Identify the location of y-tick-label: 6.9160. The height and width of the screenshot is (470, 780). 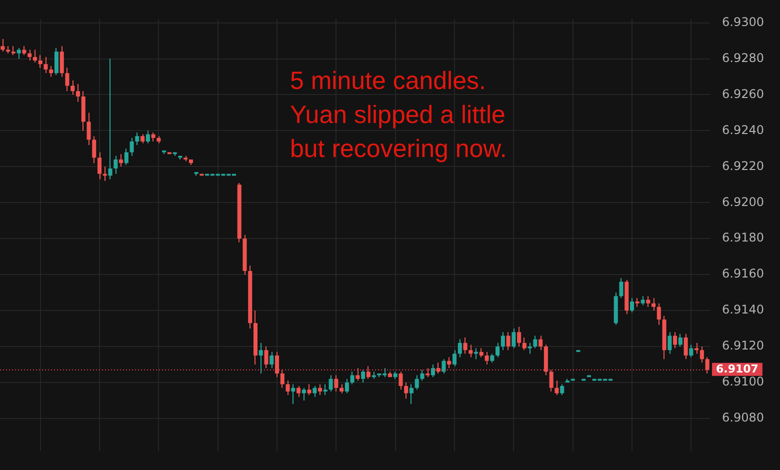
(743, 273).